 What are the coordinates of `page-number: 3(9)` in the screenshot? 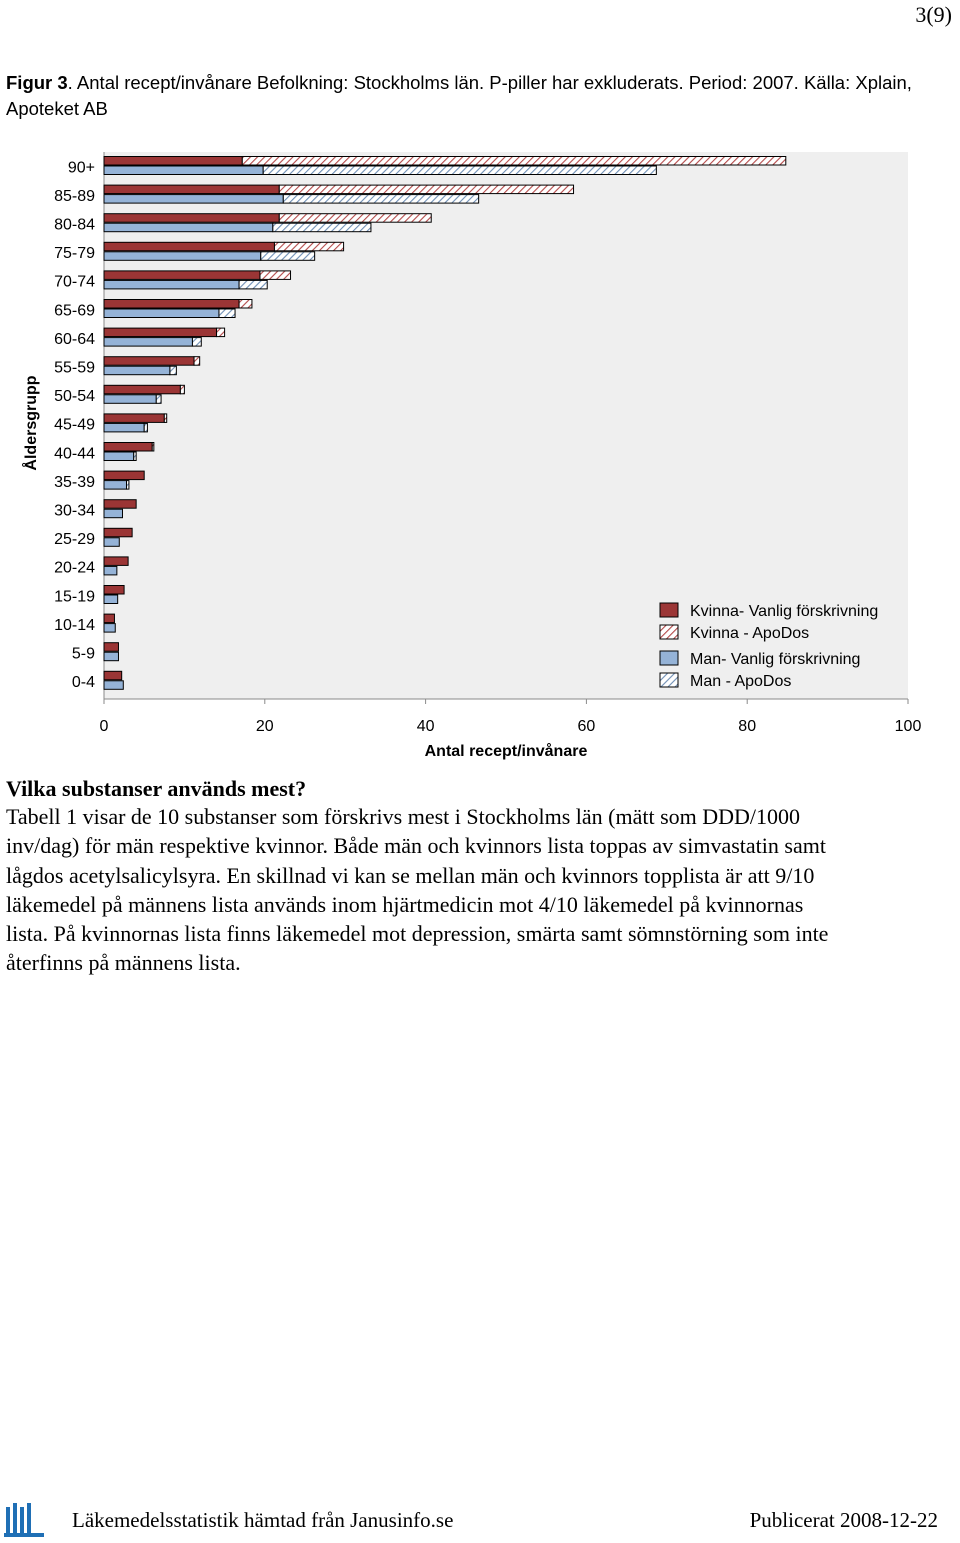 It's located at (933, 14).